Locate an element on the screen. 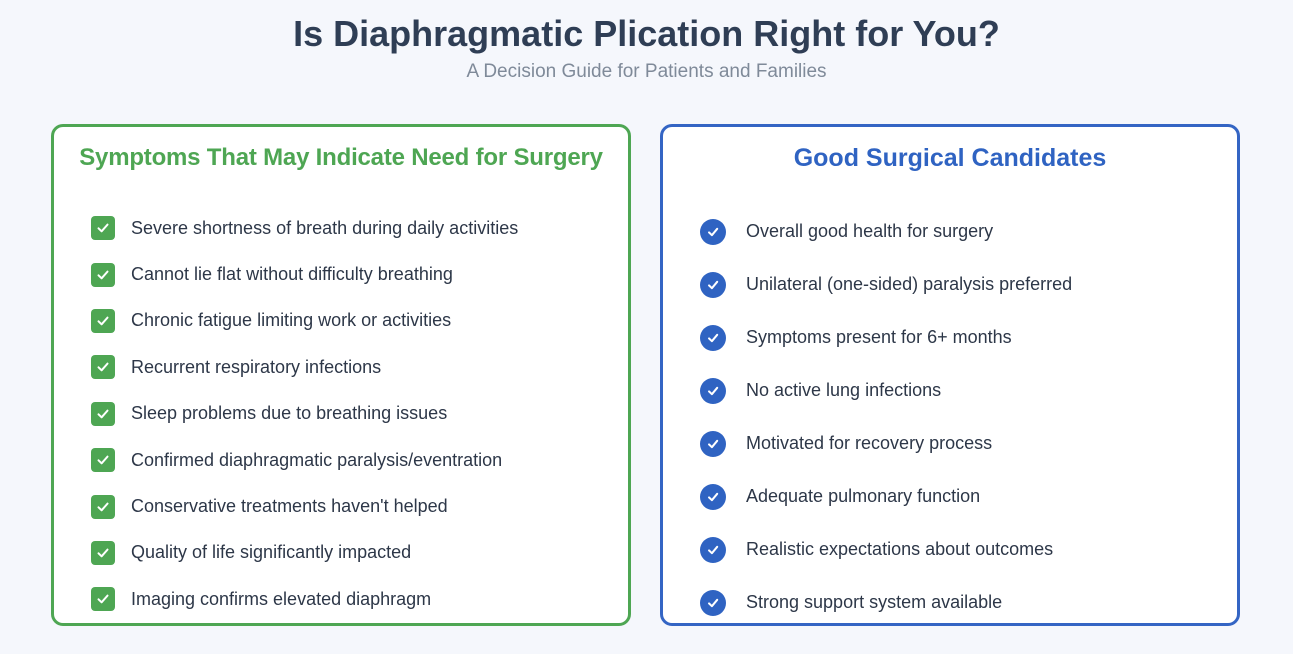  candidate-item: Overall good health for surgery is located at coordinates (950, 231).